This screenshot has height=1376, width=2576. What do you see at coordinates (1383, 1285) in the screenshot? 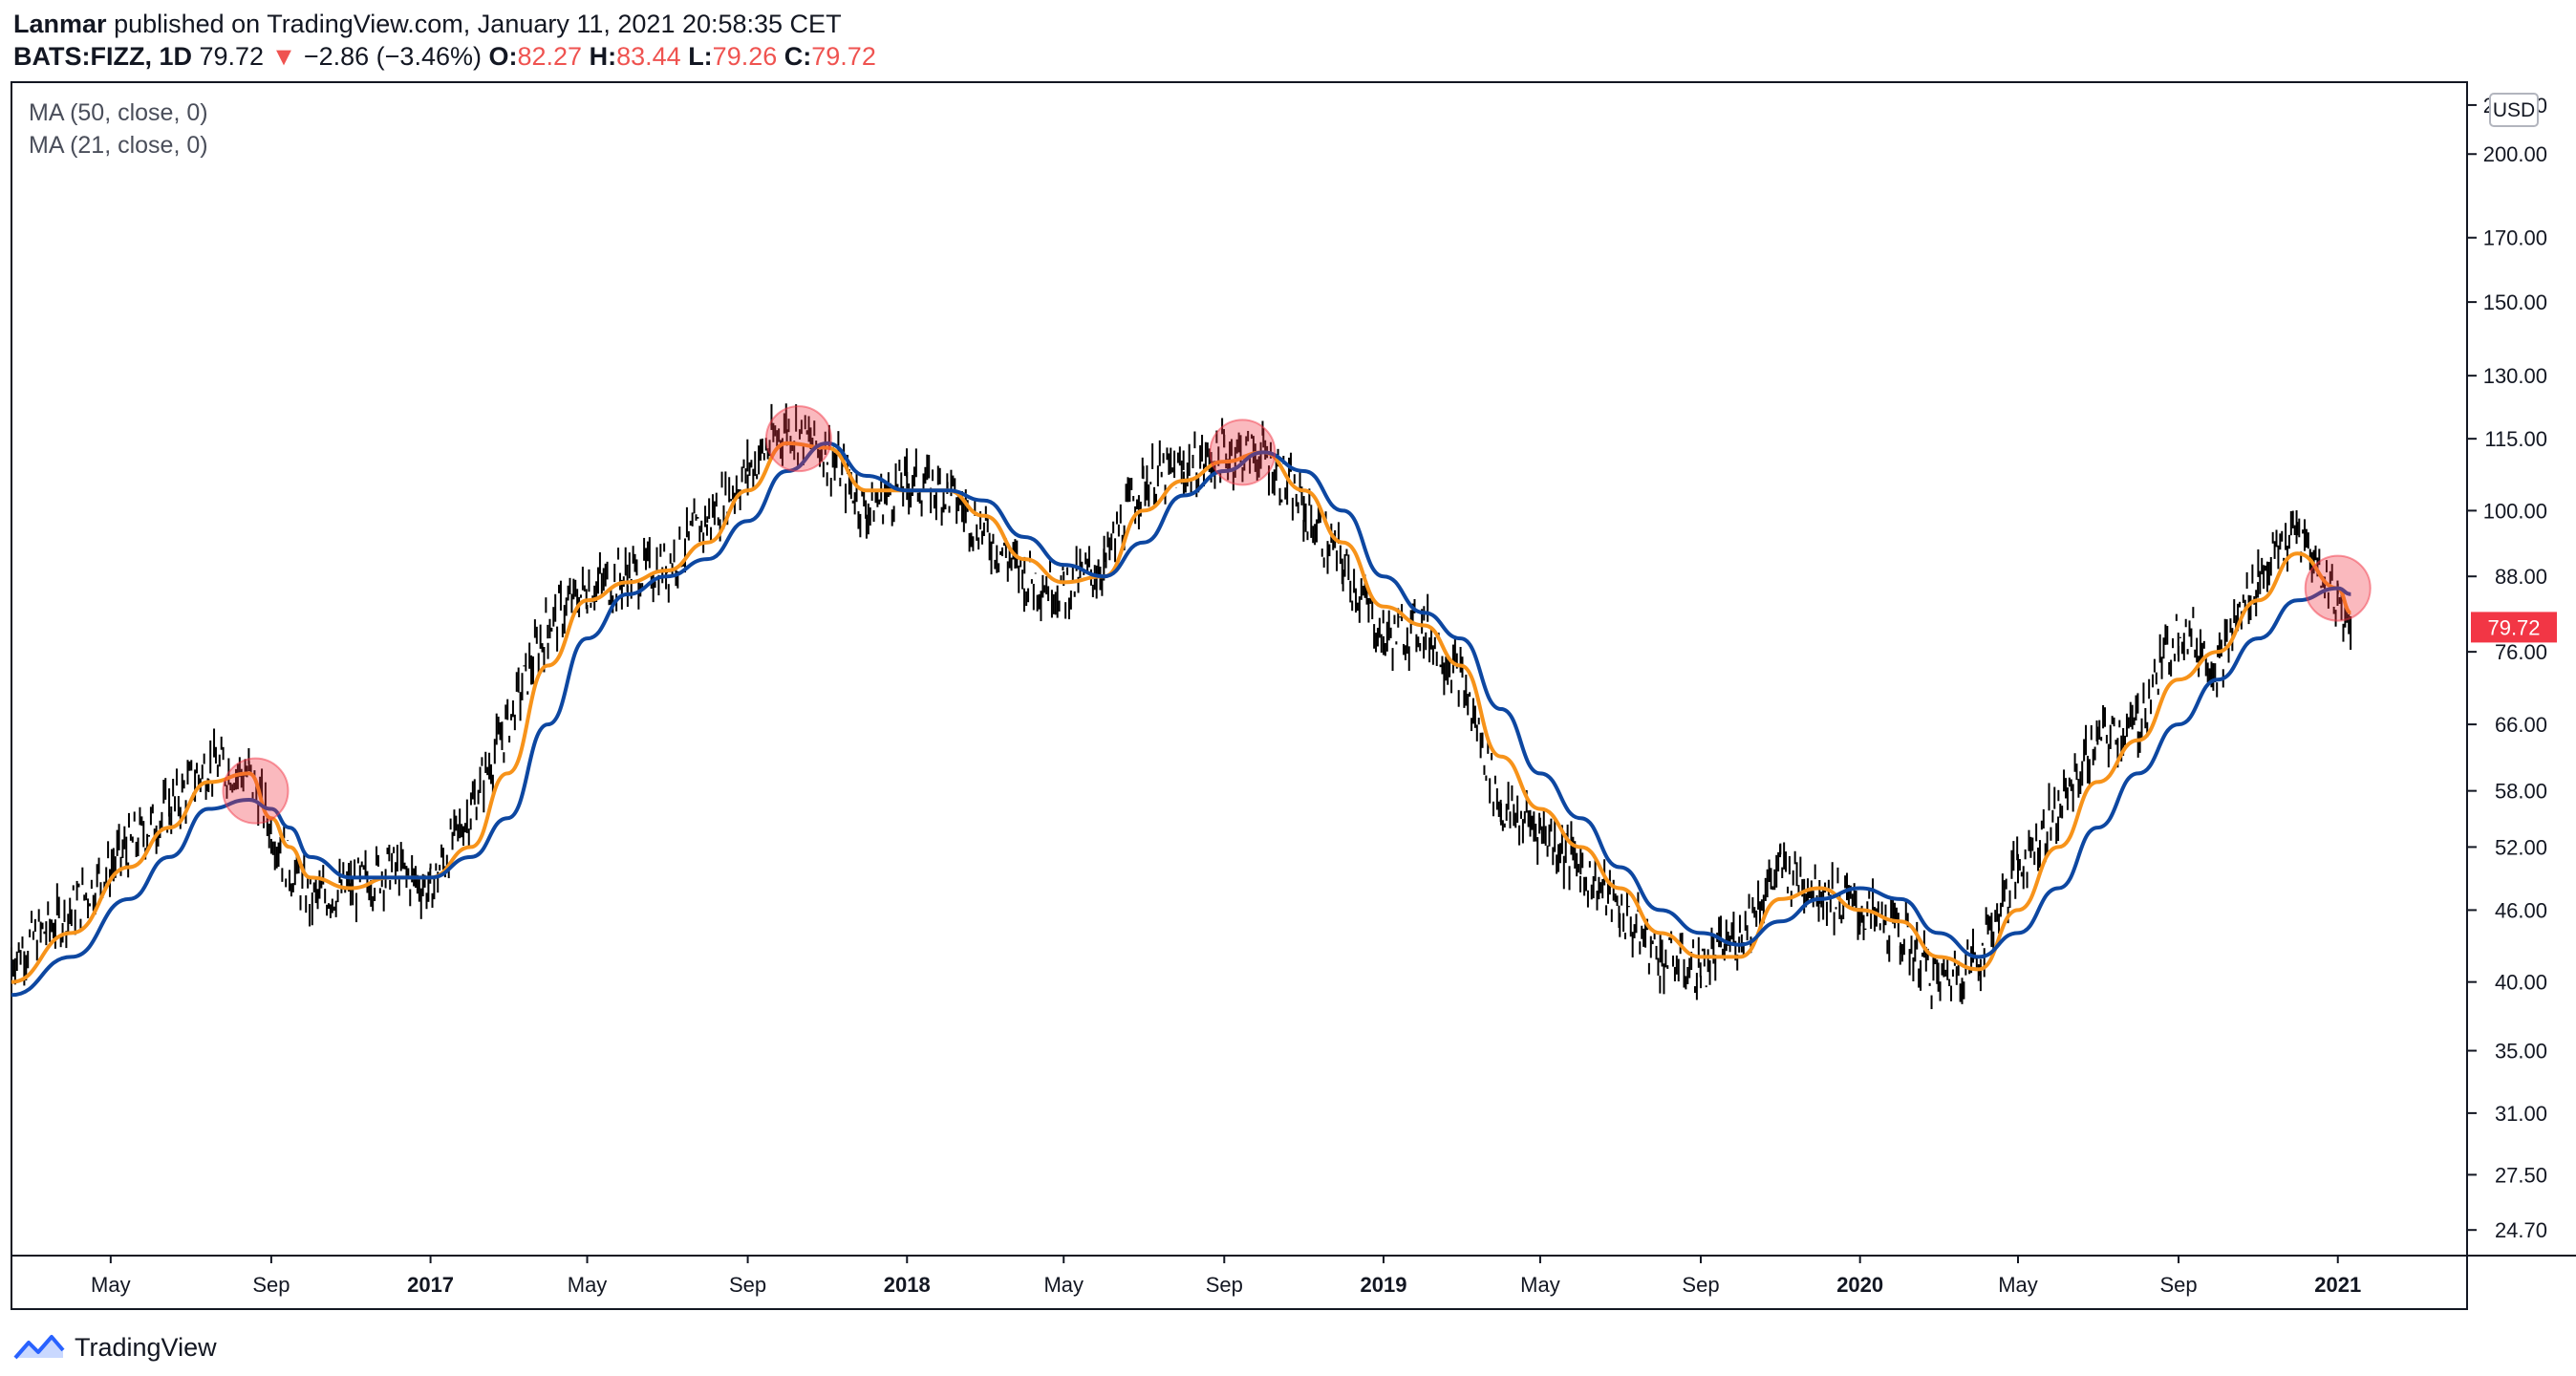
I see `time-tick-label: 2019` at bounding box center [1383, 1285].